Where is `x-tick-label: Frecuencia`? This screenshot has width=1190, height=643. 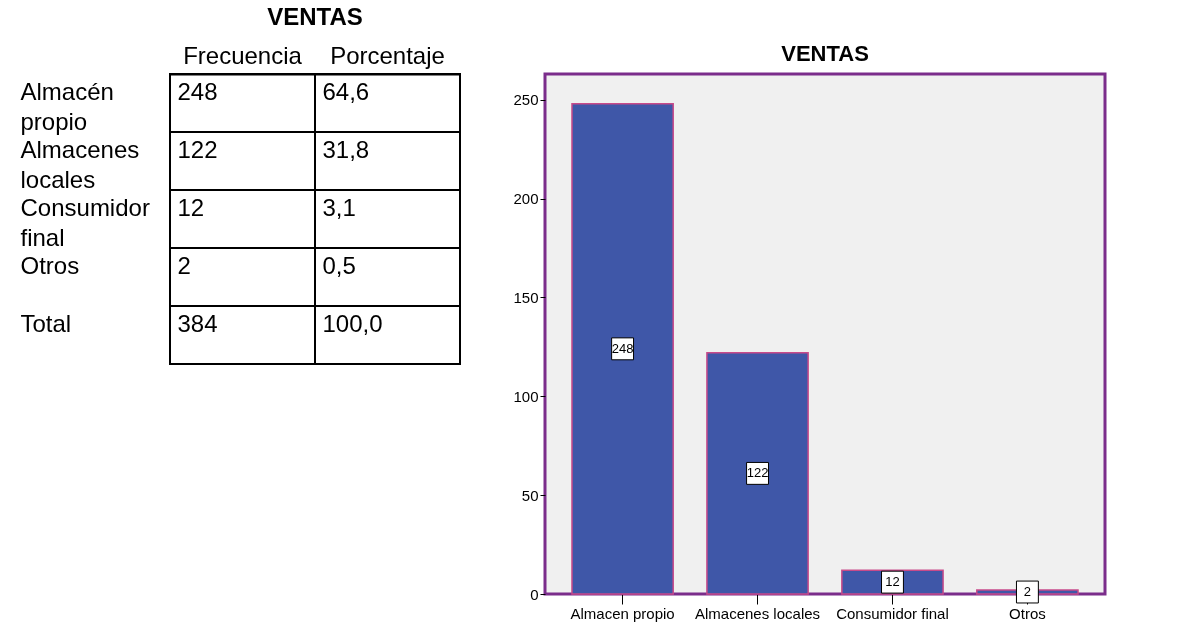 x-tick-label: Frecuencia is located at coordinates (243, 55).